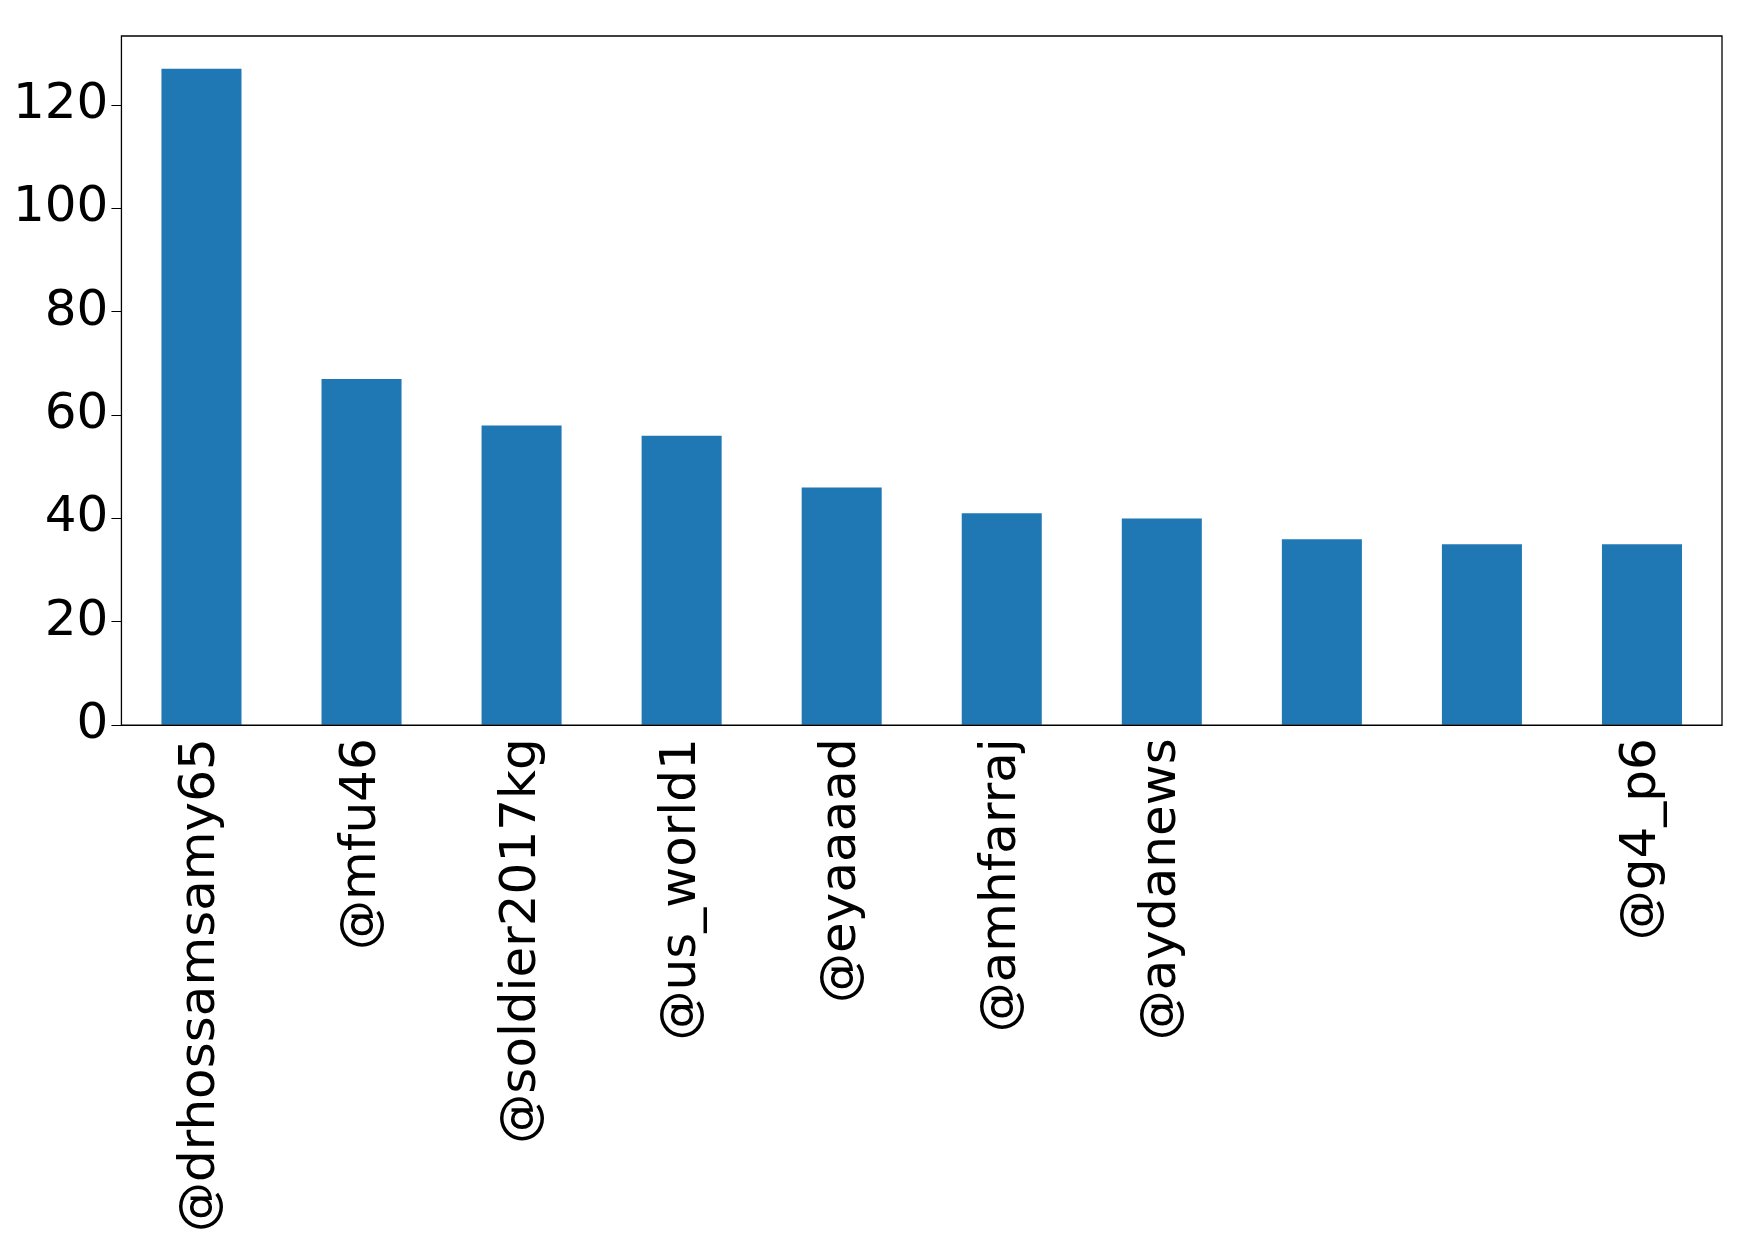  Describe the element at coordinates (677, 889) in the screenshot. I see `x-tick-label: @us_world1` at that location.